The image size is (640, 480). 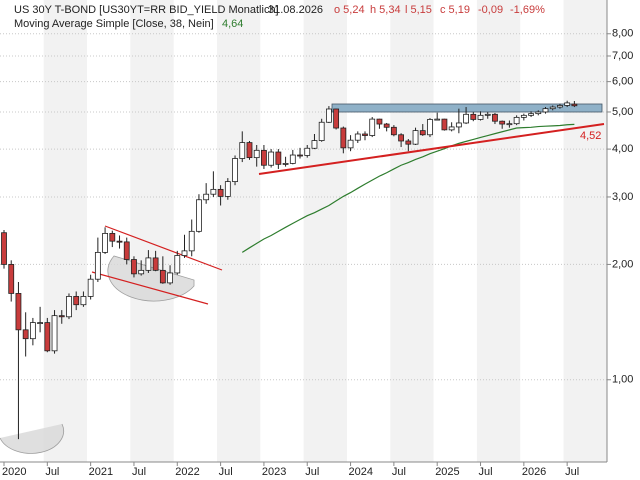 I want to click on y-tick-label: 6,00, so click(x=622, y=82).